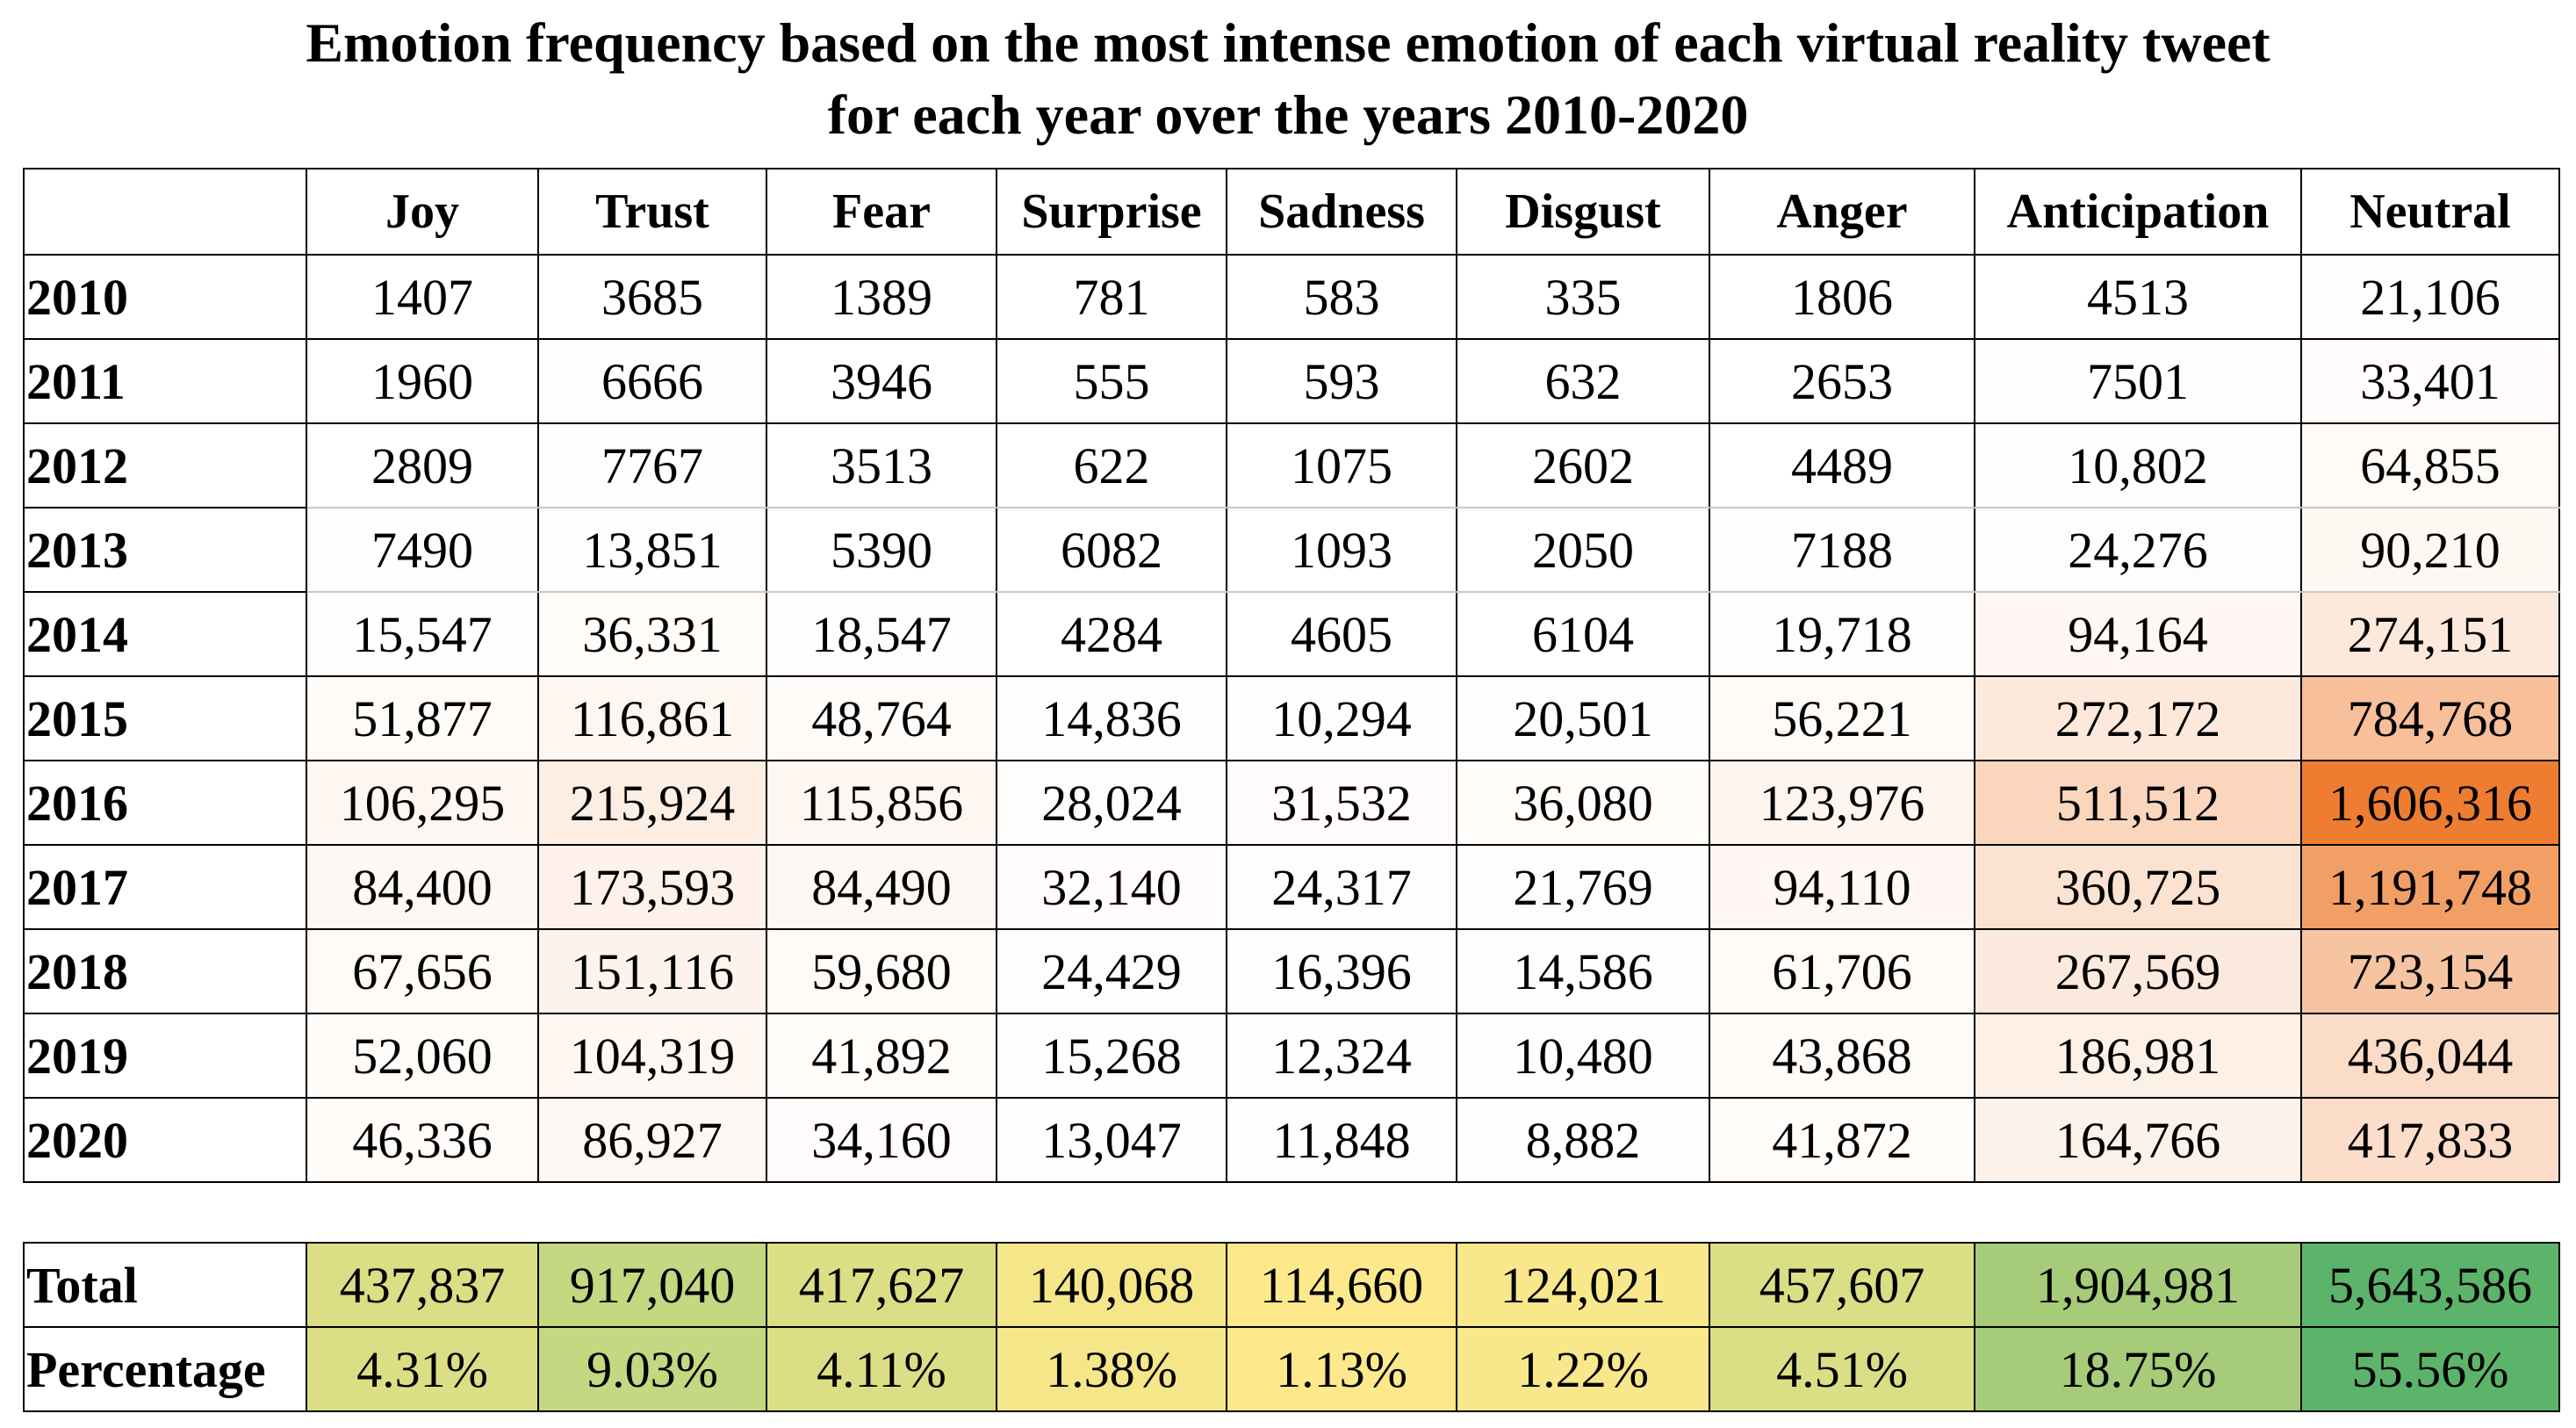  I want to click on column-header-fear: Fear, so click(881, 212).